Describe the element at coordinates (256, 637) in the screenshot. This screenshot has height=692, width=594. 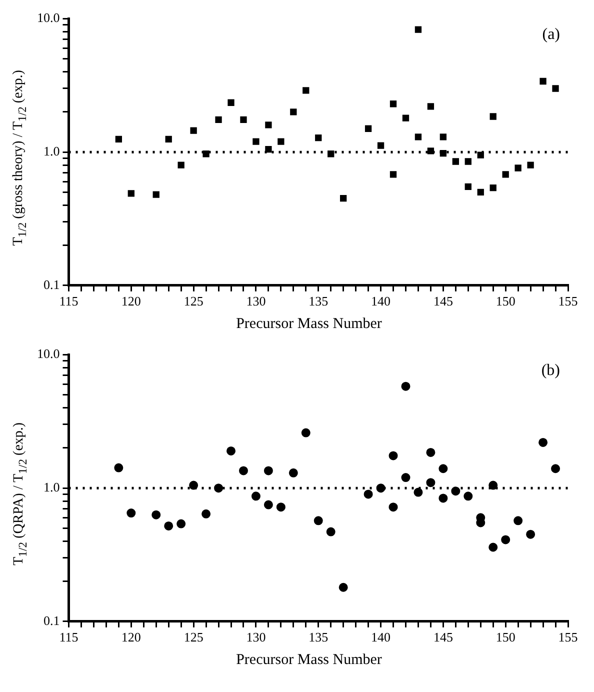
I see `x-tick-label: 130` at that location.